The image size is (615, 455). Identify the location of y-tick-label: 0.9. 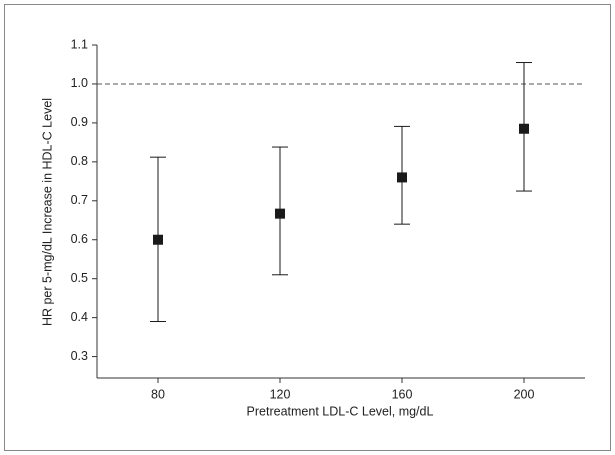
(79, 122).